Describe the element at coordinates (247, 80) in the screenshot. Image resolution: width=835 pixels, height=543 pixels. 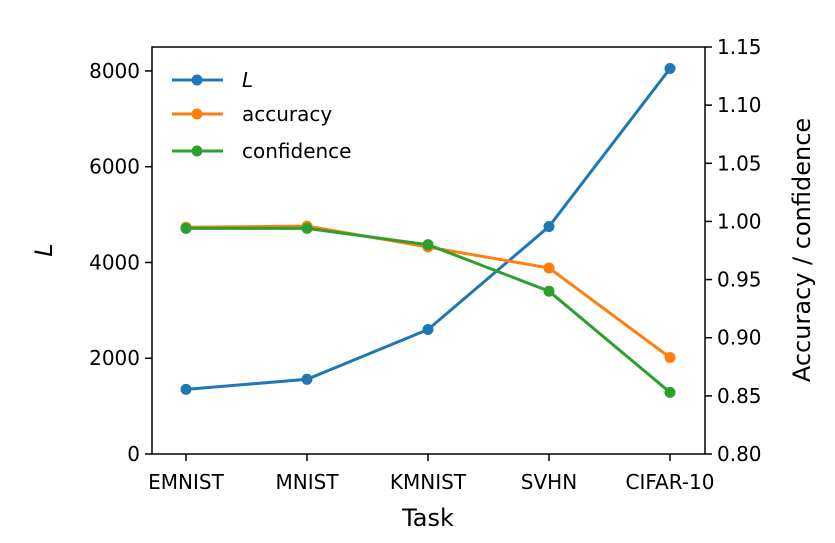
I see `legend-label-l: L` at that location.